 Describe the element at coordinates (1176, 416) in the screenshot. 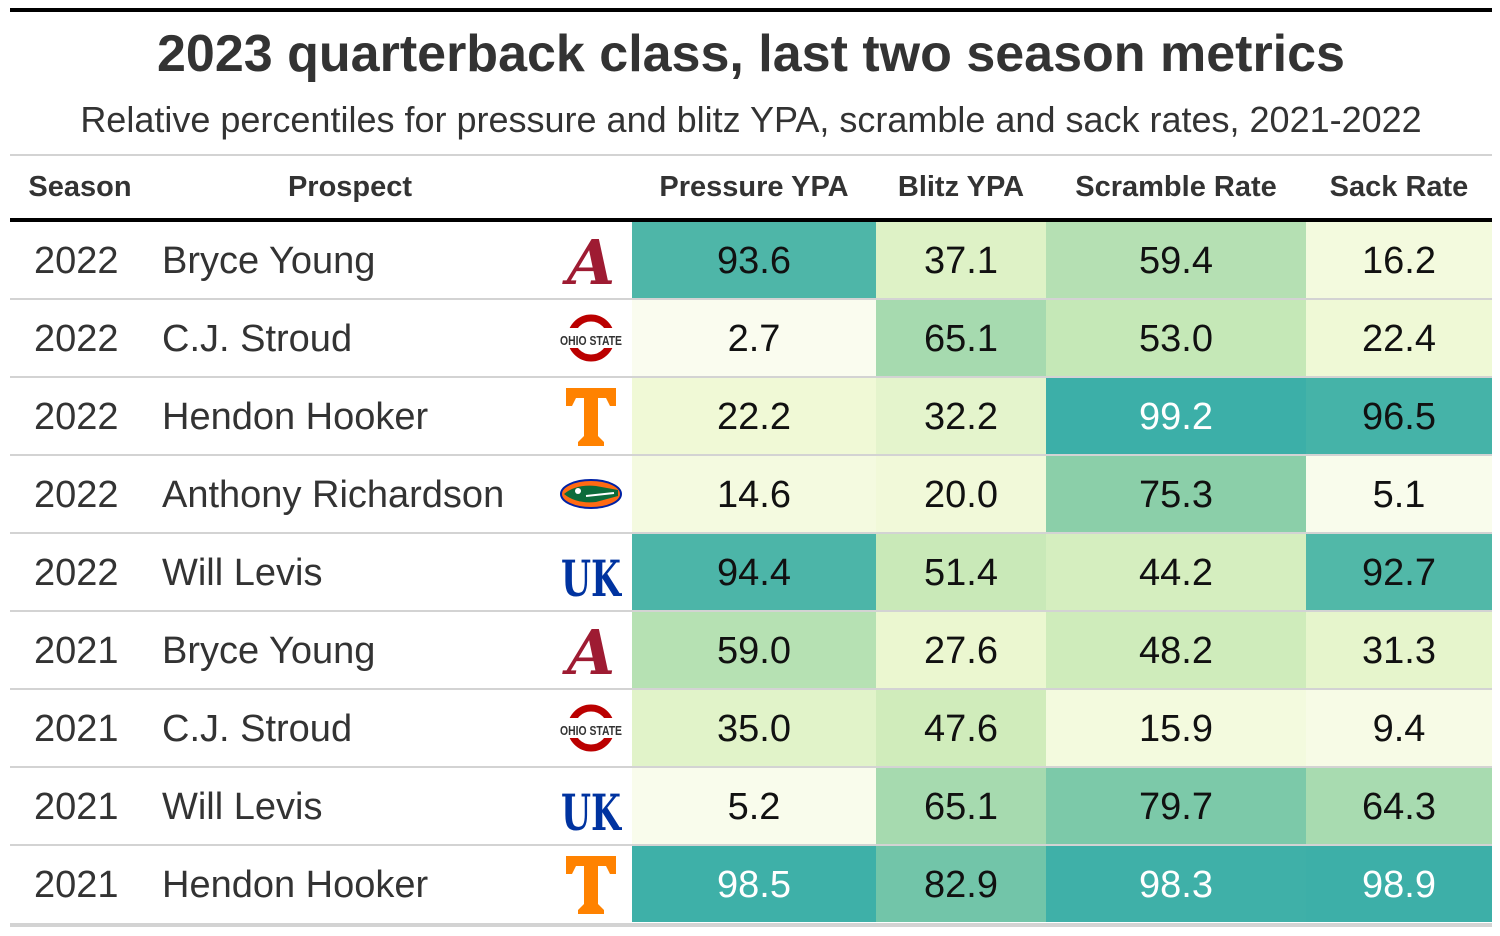

I see `scramble-rate-cell: 99.2` at that location.